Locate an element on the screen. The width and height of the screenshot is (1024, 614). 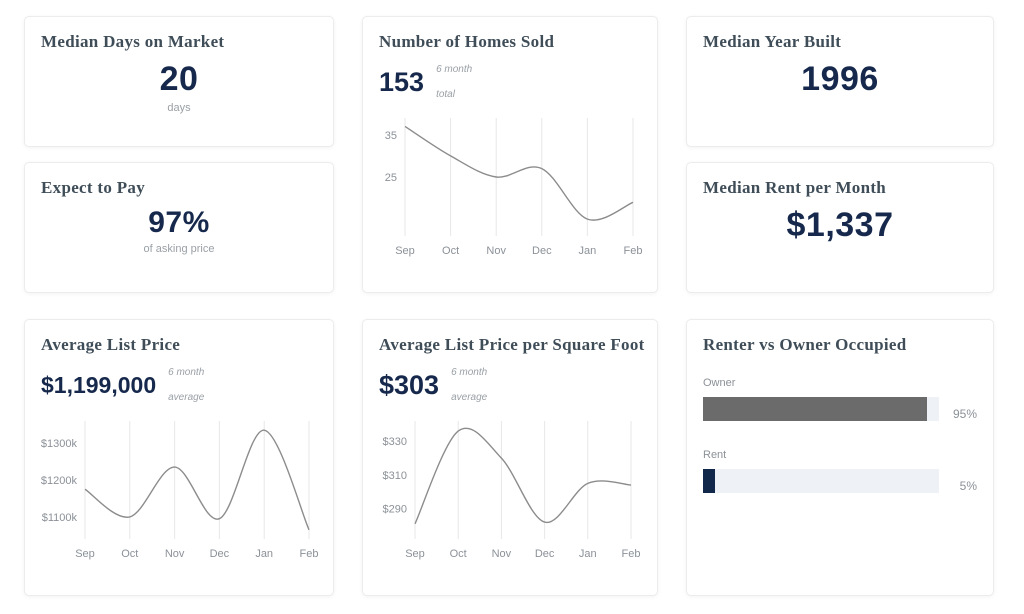
expect-to-pay-value: 97% is located at coordinates (179, 222).